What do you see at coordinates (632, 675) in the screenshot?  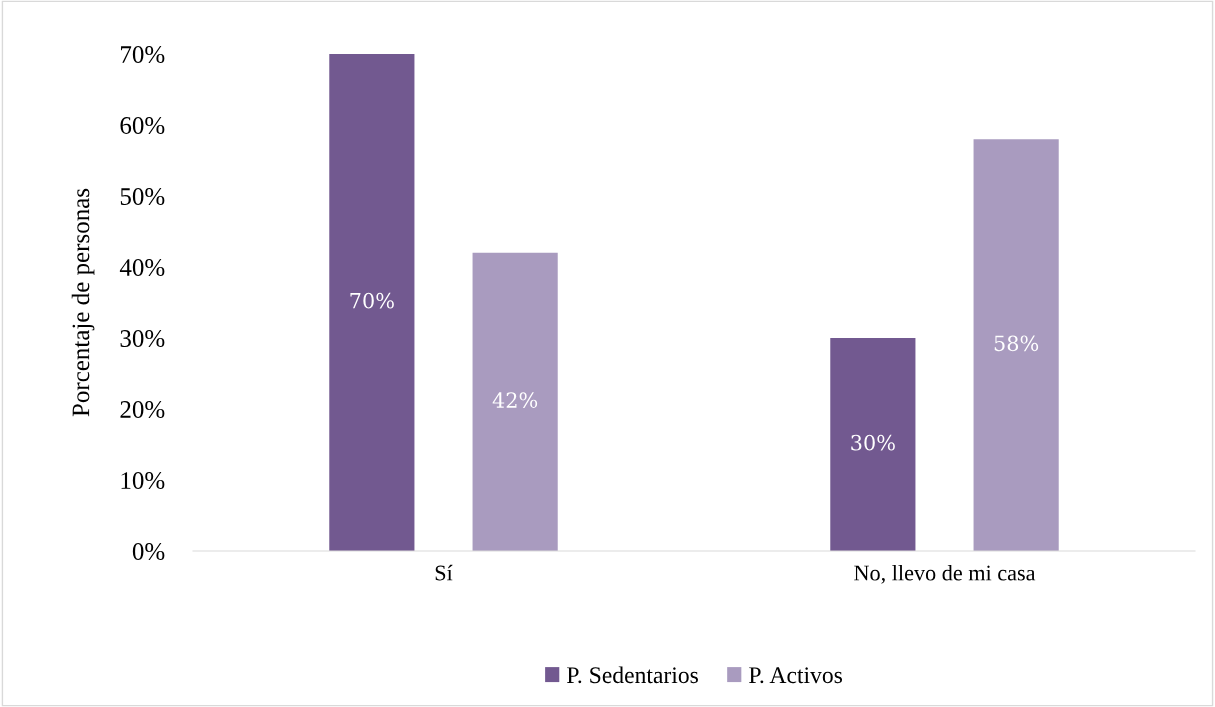 I see `legend-label: P. Sedentarios` at bounding box center [632, 675].